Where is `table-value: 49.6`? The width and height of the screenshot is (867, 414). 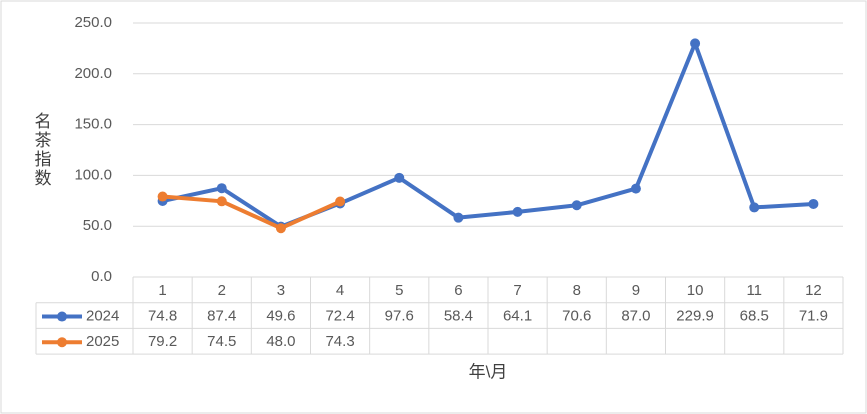
table-value: 49.6 is located at coordinates (280, 316).